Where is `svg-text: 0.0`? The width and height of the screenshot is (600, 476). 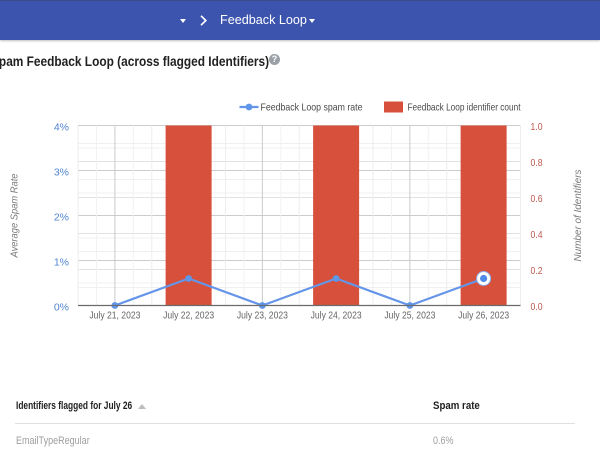
svg-text: 0.0 is located at coordinates (537, 307).